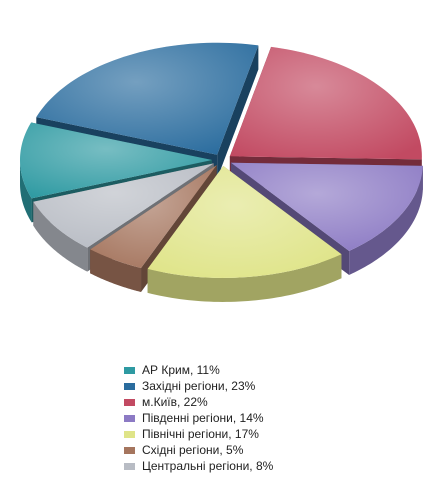 The image size is (438, 493). Describe the element at coordinates (208, 466) in the screenshot. I see `legend-label: Центральні регіони, 8%` at that location.